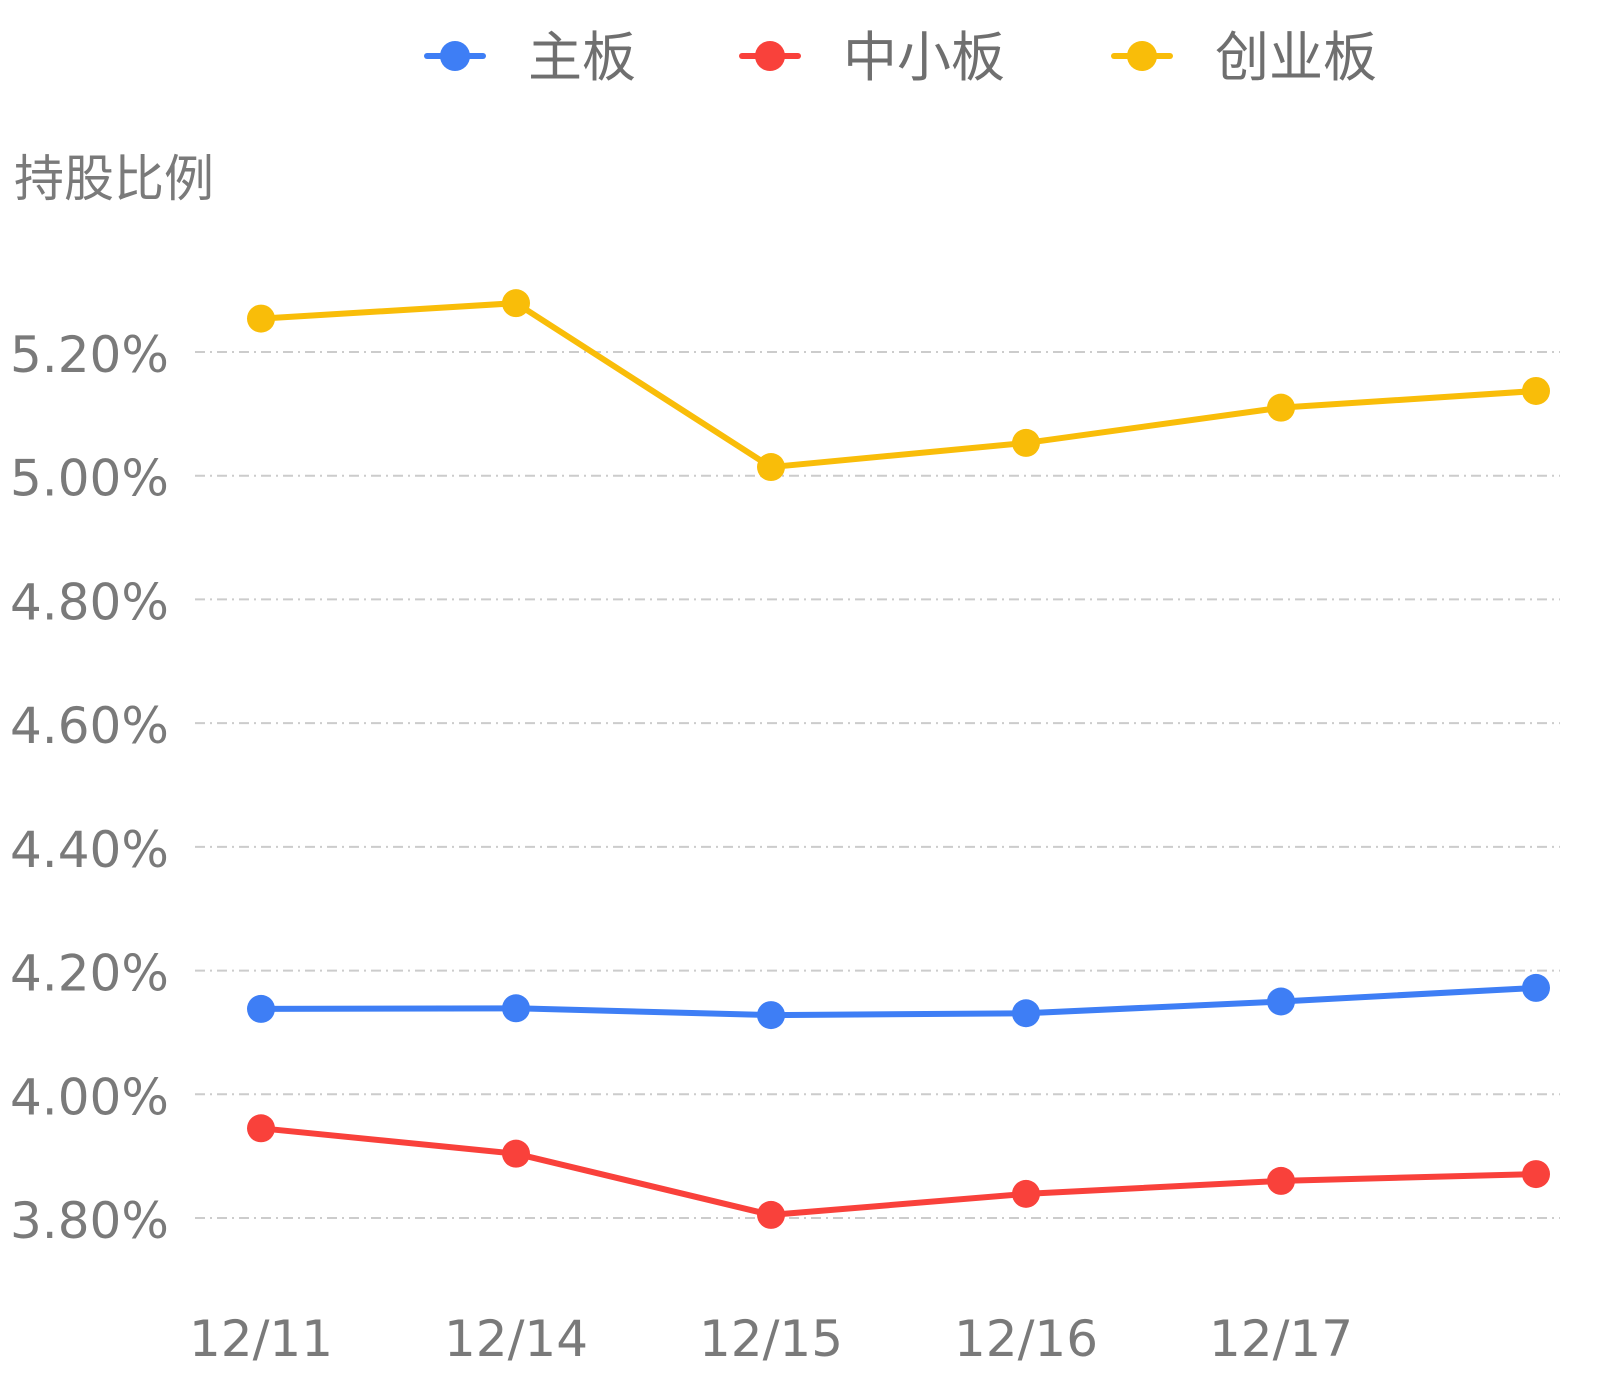 Image resolution: width=1606 pixels, height=1380 pixels. Describe the element at coordinates (1296, 57) in the screenshot. I see `legend-label: 创业板` at that location.